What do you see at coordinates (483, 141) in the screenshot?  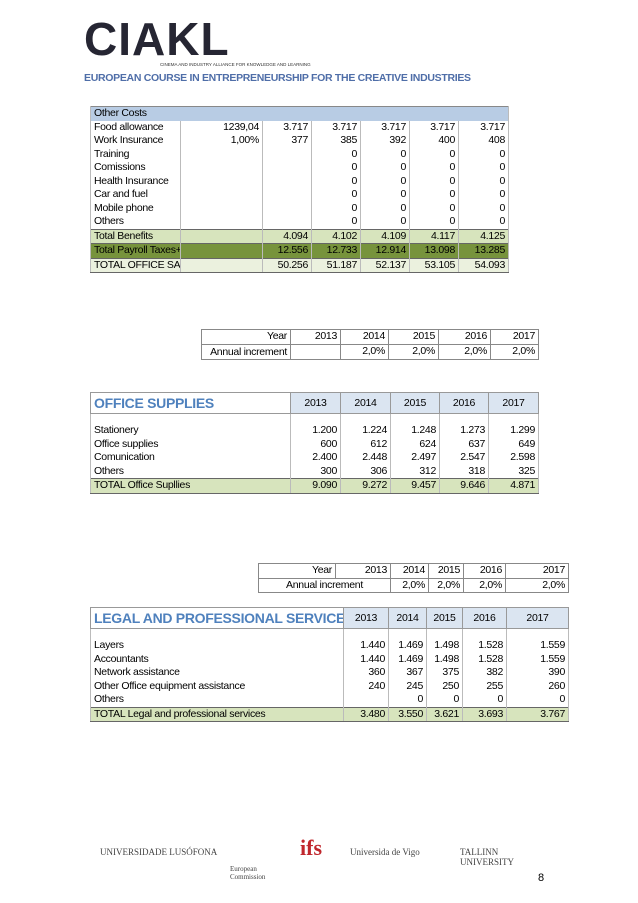 I see `cell: 408` at bounding box center [483, 141].